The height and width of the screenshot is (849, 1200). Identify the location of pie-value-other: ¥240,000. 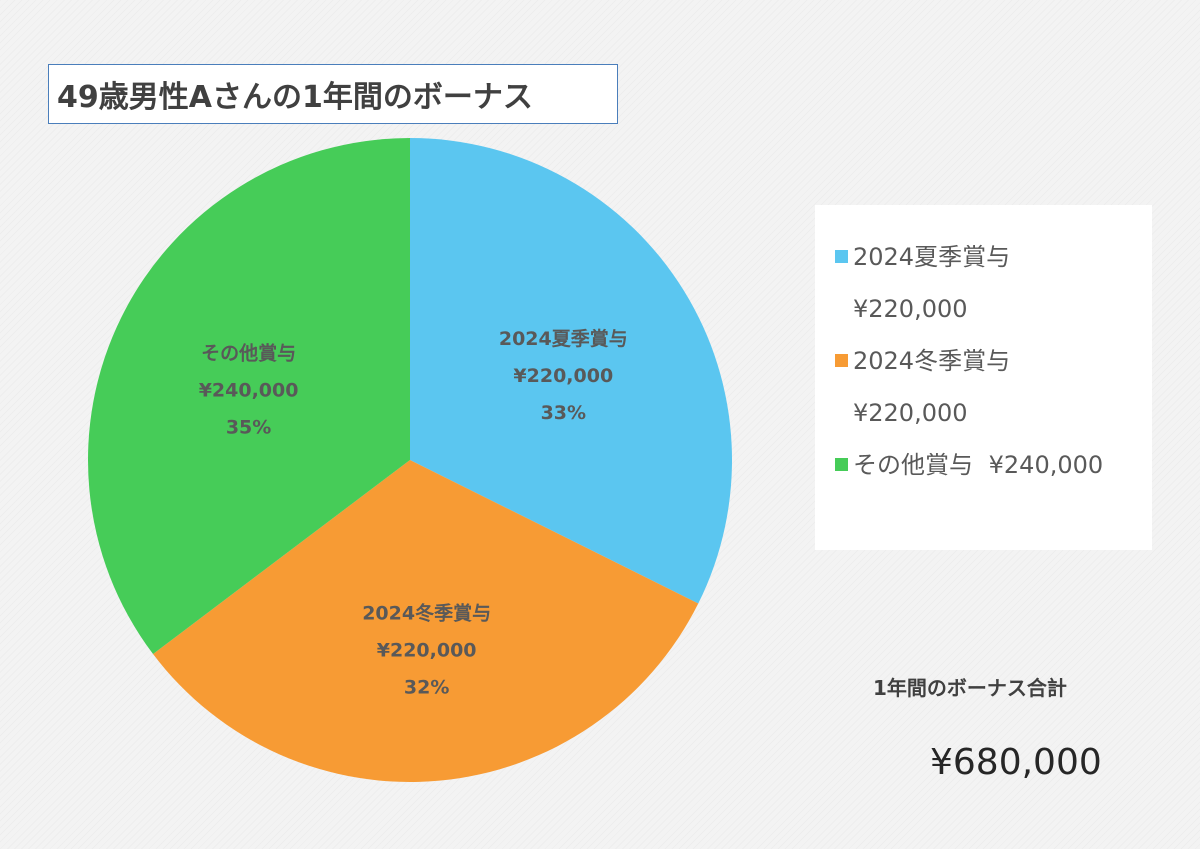
(249, 391).